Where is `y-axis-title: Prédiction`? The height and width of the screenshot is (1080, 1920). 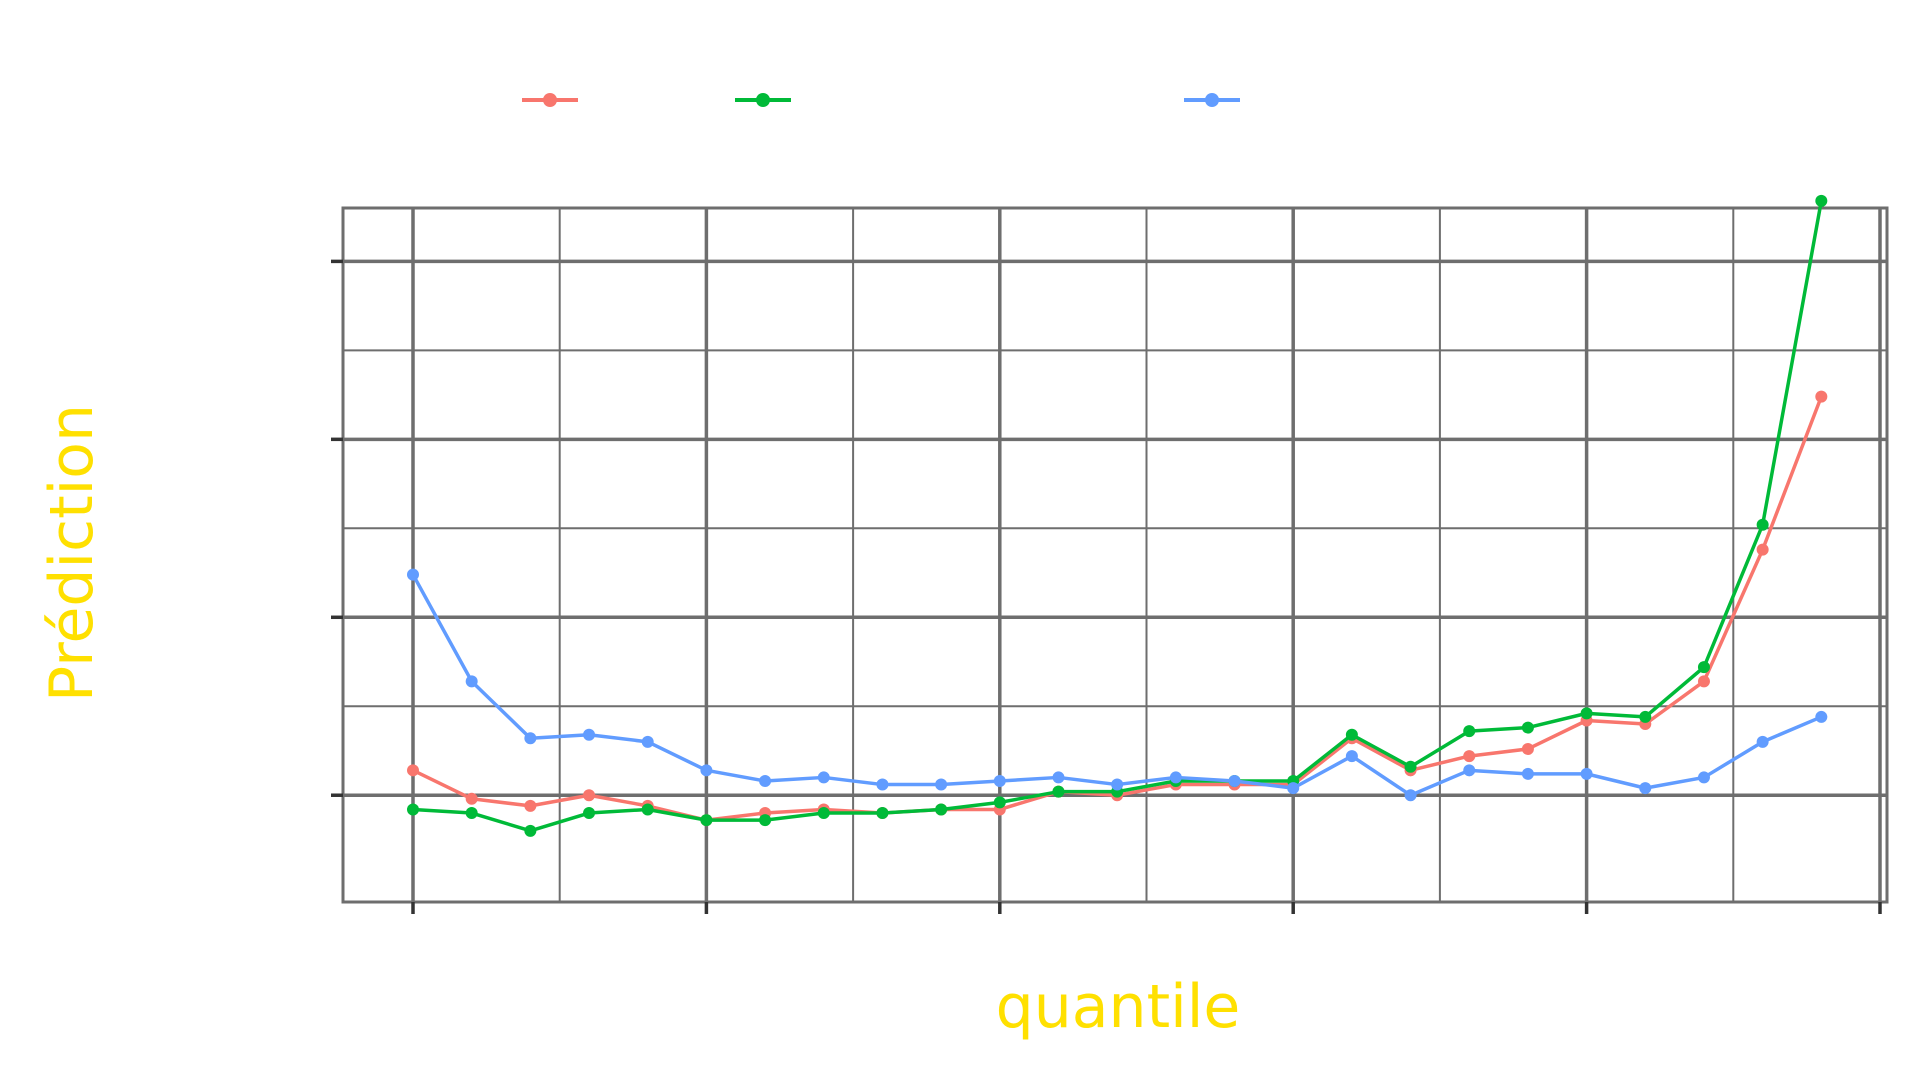
y-axis-title: Prédiction is located at coordinates (72, 553).